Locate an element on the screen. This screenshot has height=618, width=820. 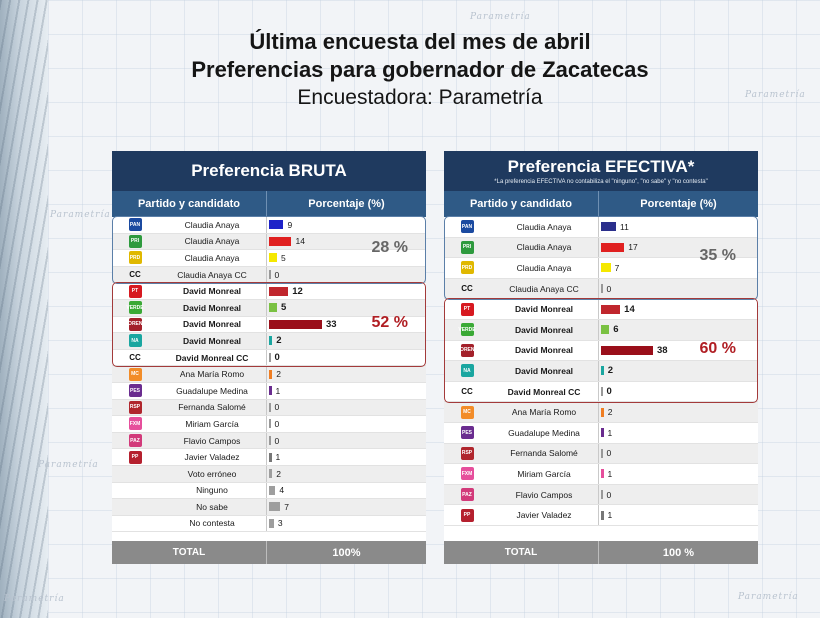
pt-logo-icon: PT is located at coordinates (135, 291).